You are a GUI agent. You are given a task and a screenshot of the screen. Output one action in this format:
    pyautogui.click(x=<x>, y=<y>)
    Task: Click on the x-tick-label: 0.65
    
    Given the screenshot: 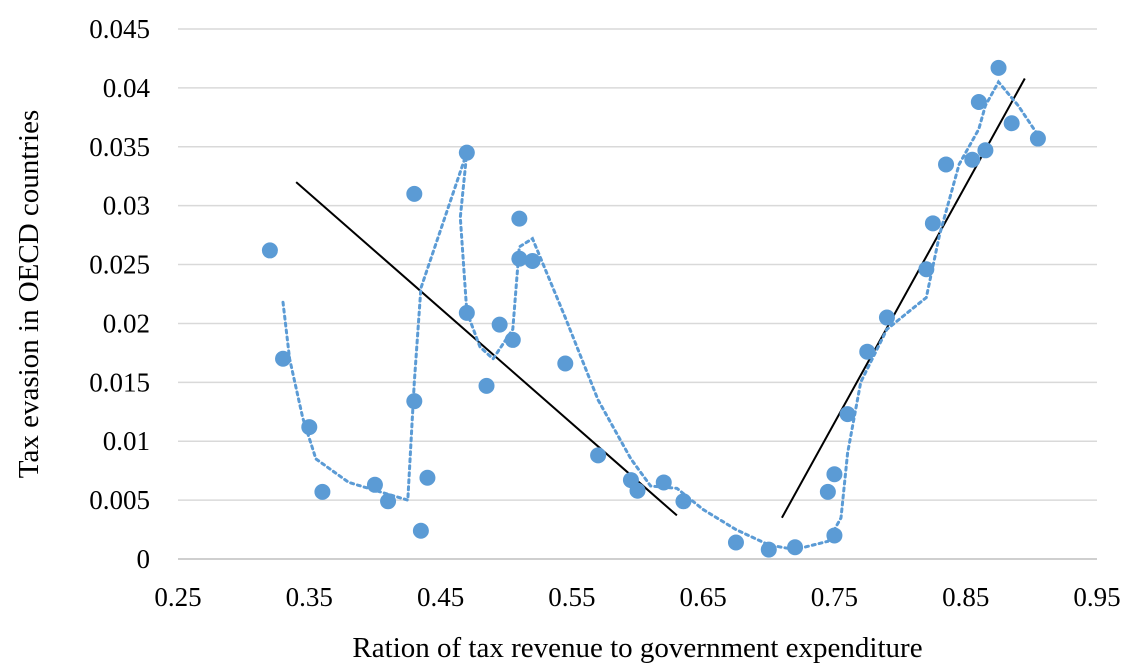 What is the action you would take?
    pyautogui.click(x=703, y=597)
    